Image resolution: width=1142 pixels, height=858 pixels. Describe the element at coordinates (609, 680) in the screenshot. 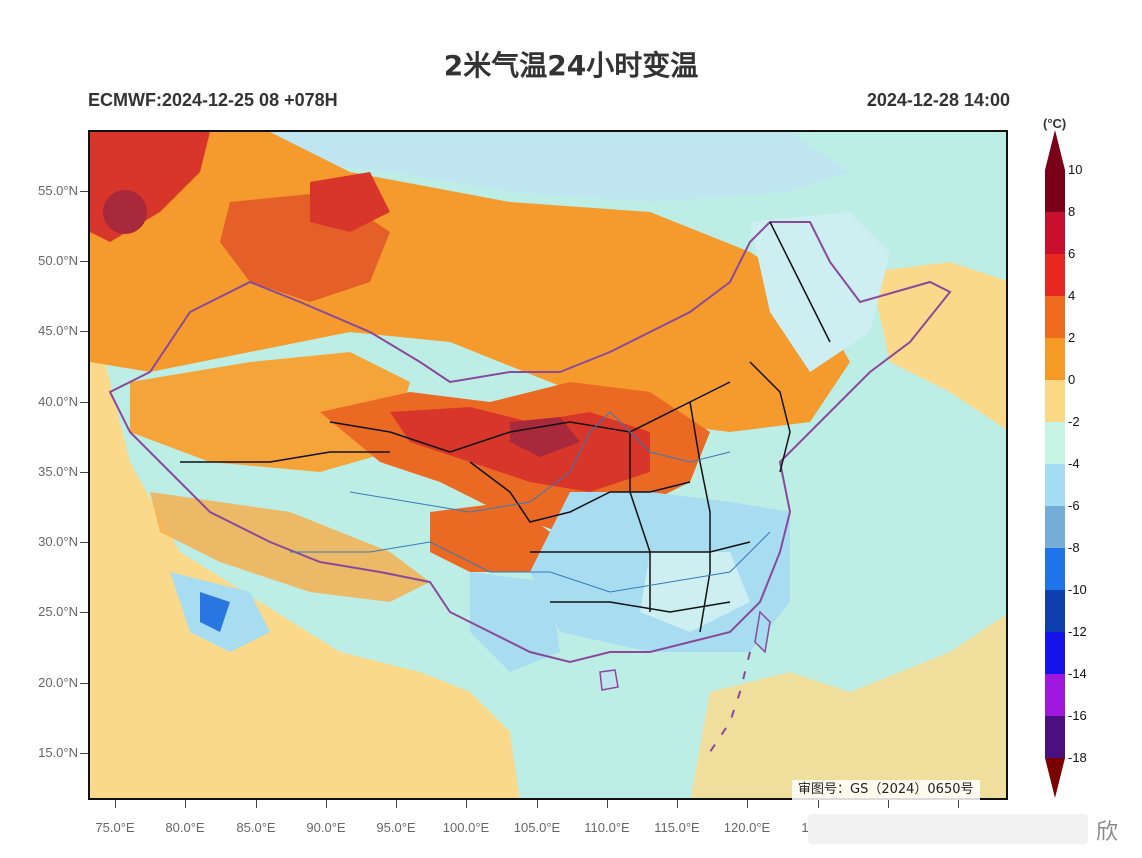

I see `hainan` at that location.